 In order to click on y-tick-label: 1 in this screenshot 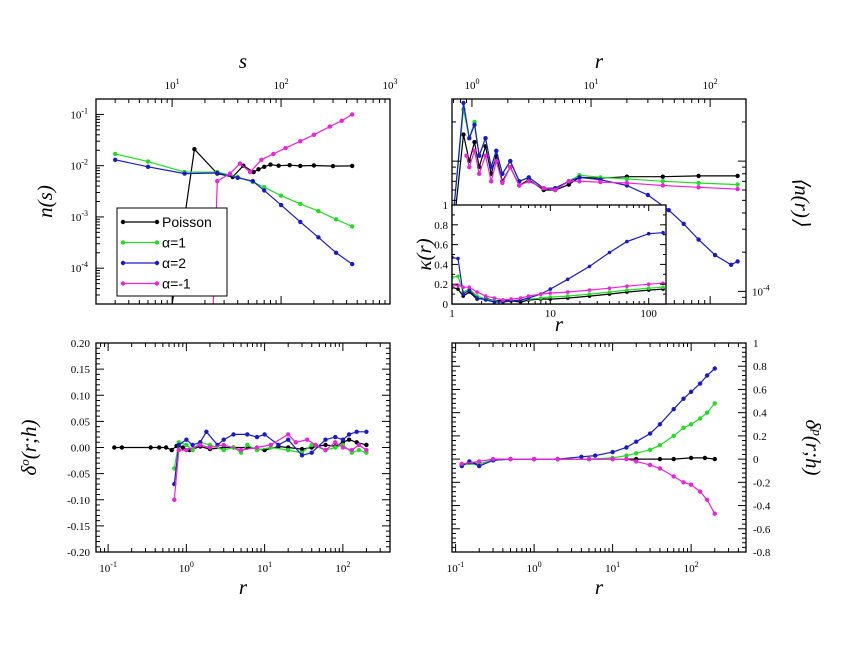, I will do `click(446, 206)`.